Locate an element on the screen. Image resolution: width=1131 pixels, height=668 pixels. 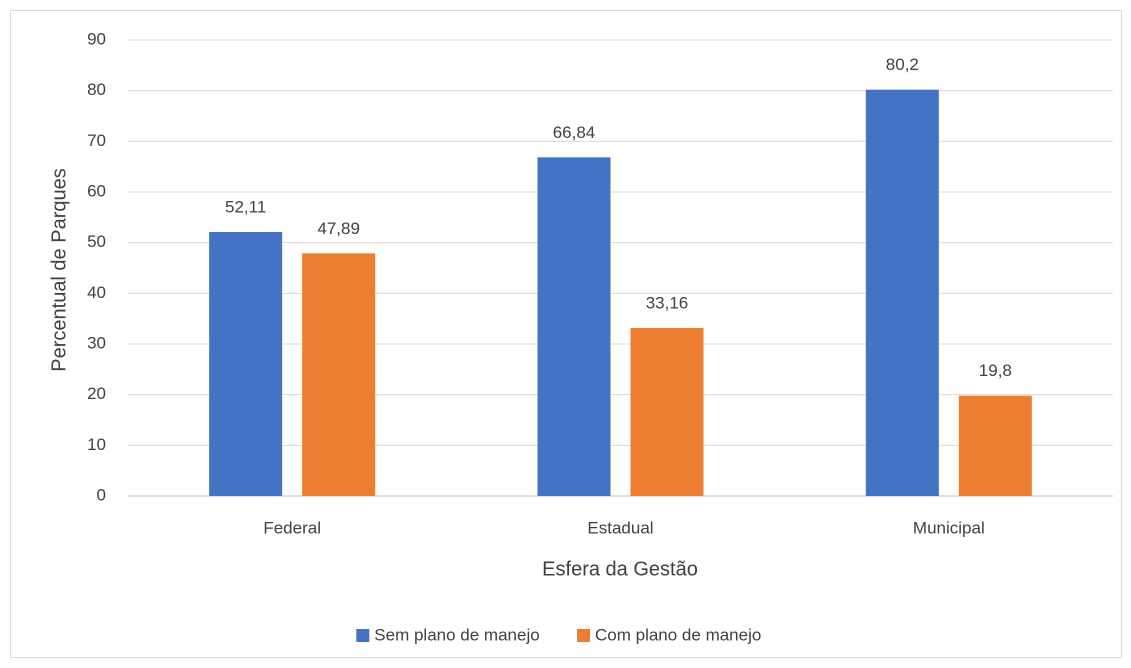
y-tick-label: 10 is located at coordinates (96, 444).